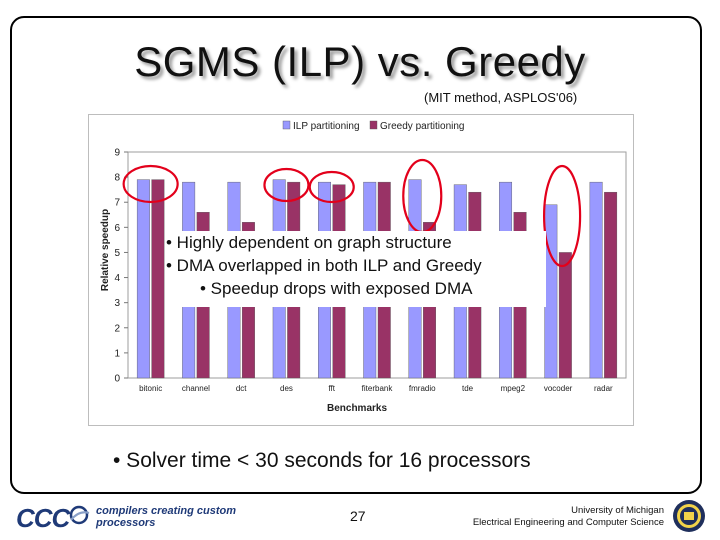  I want to click on x-tick-label: des, so click(286, 388).